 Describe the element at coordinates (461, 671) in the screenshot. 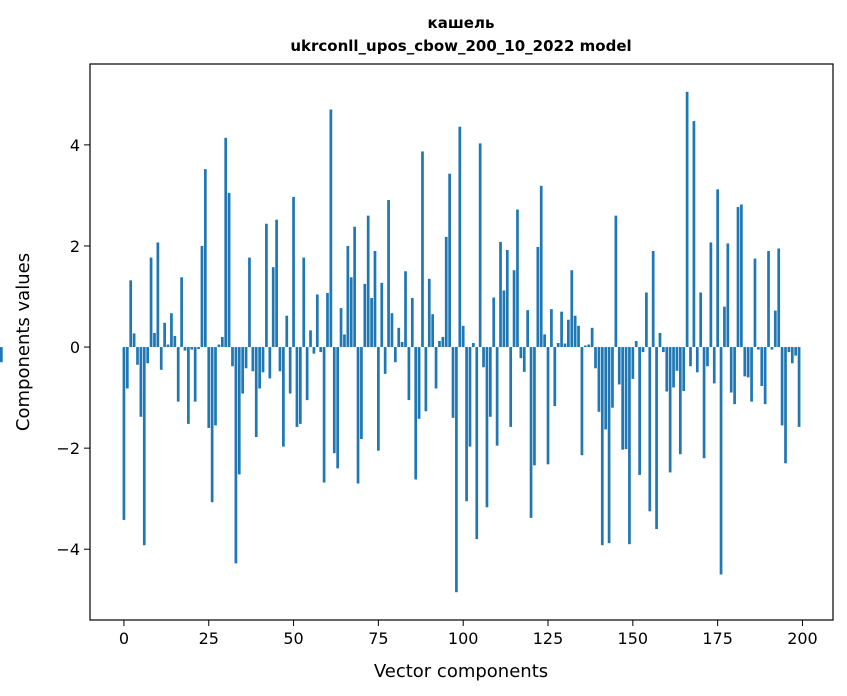

I see `x-axis-label: Vector components` at that location.